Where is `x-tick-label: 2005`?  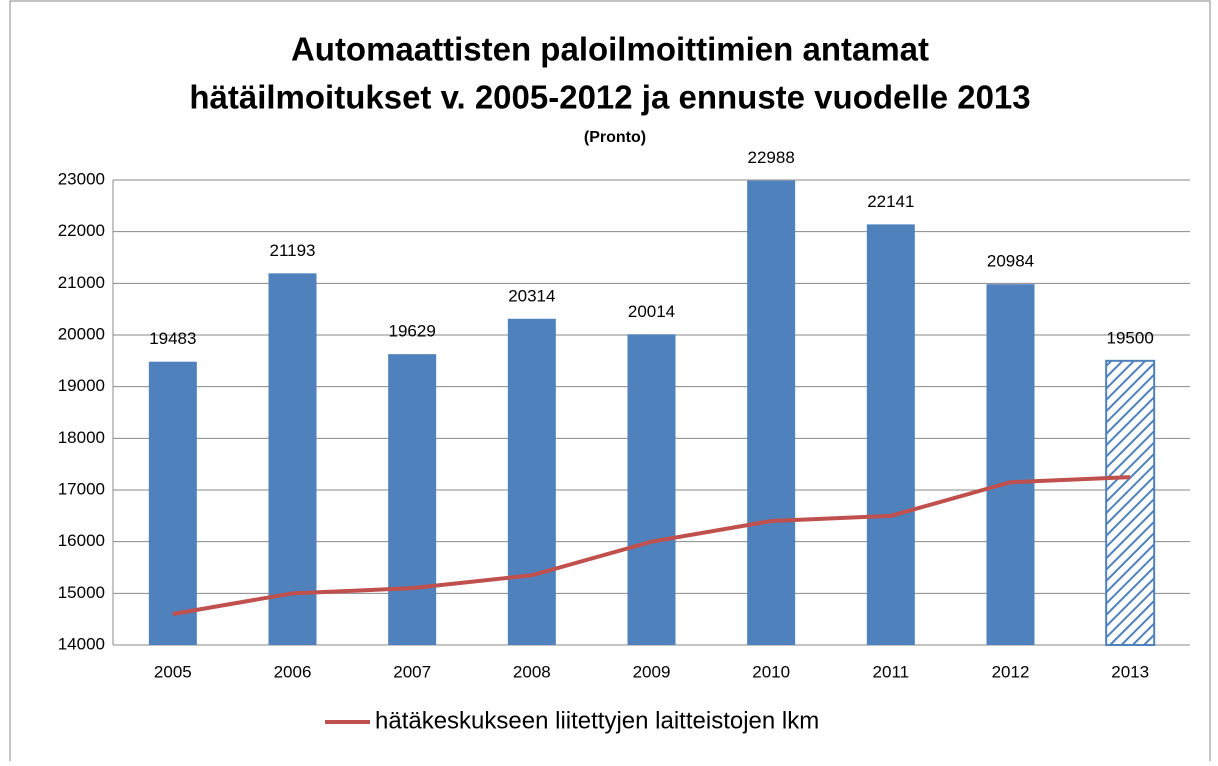 x-tick-label: 2005 is located at coordinates (173, 671).